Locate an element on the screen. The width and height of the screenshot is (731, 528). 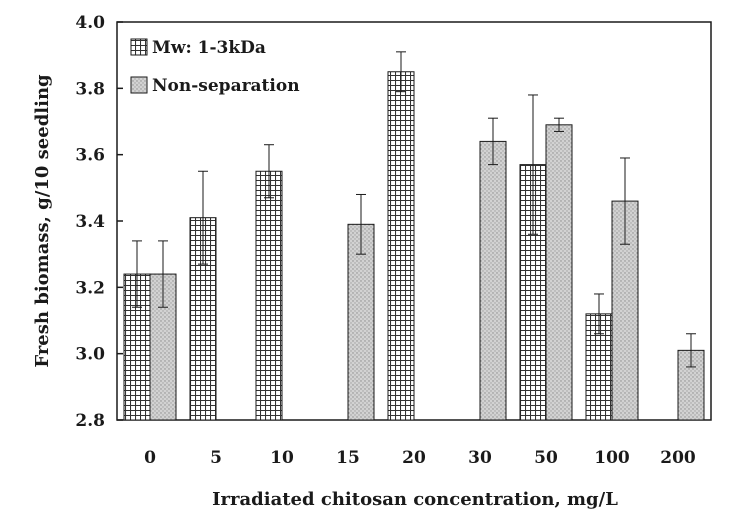
x-tick-label: 20 is located at coordinates (414, 458).